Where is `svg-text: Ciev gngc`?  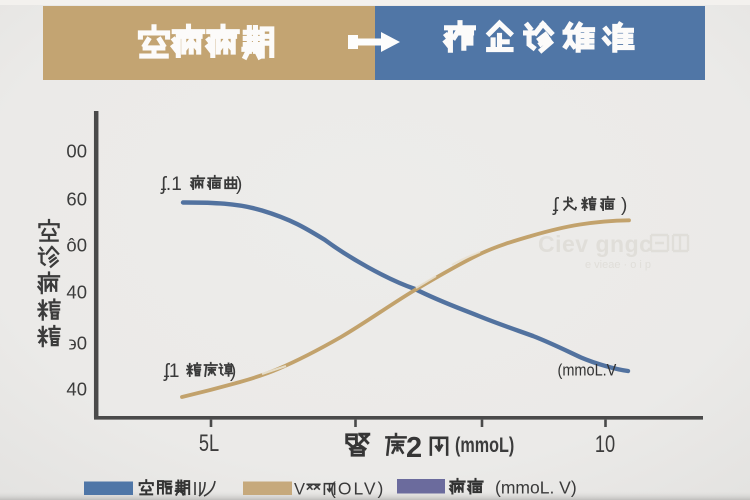 svg-text: Ciev gngc is located at coordinates (595, 244).